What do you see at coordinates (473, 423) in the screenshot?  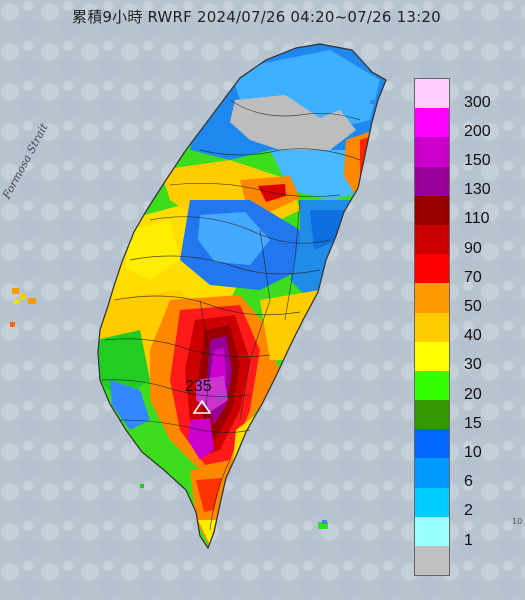 I see `legend-label: 15` at bounding box center [473, 423].